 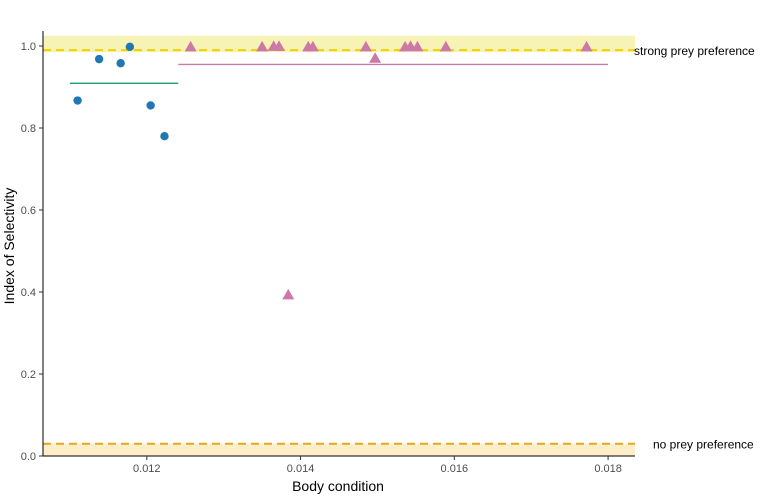 What do you see at coordinates (694, 51) in the screenshot?
I see `band-label-0: strong prey preference` at bounding box center [694, 51].